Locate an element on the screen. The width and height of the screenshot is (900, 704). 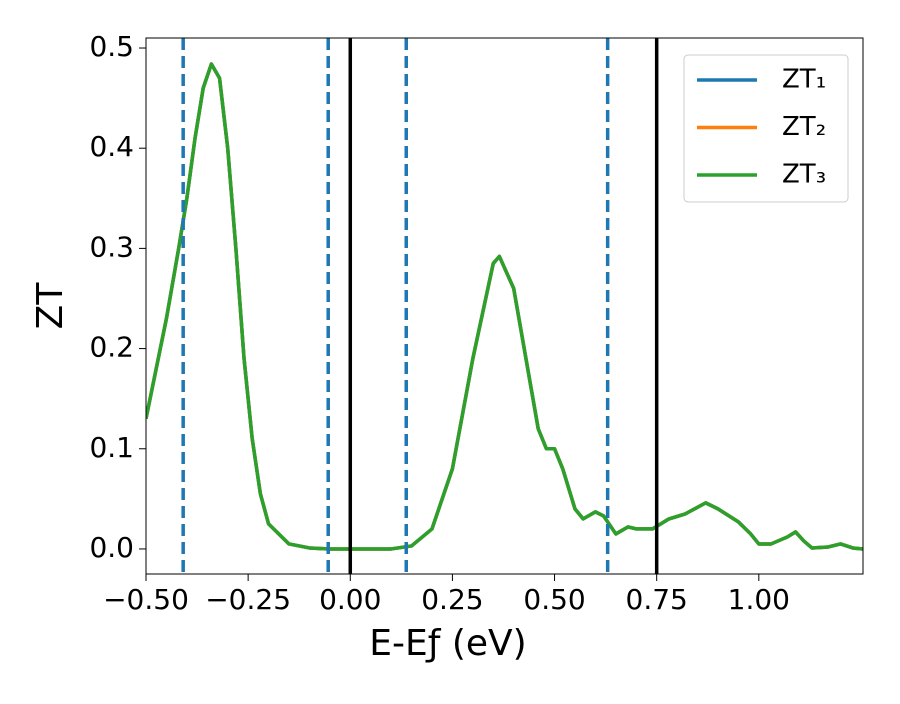
legend-label: ZT₃ is located at coordinates (804, 175).